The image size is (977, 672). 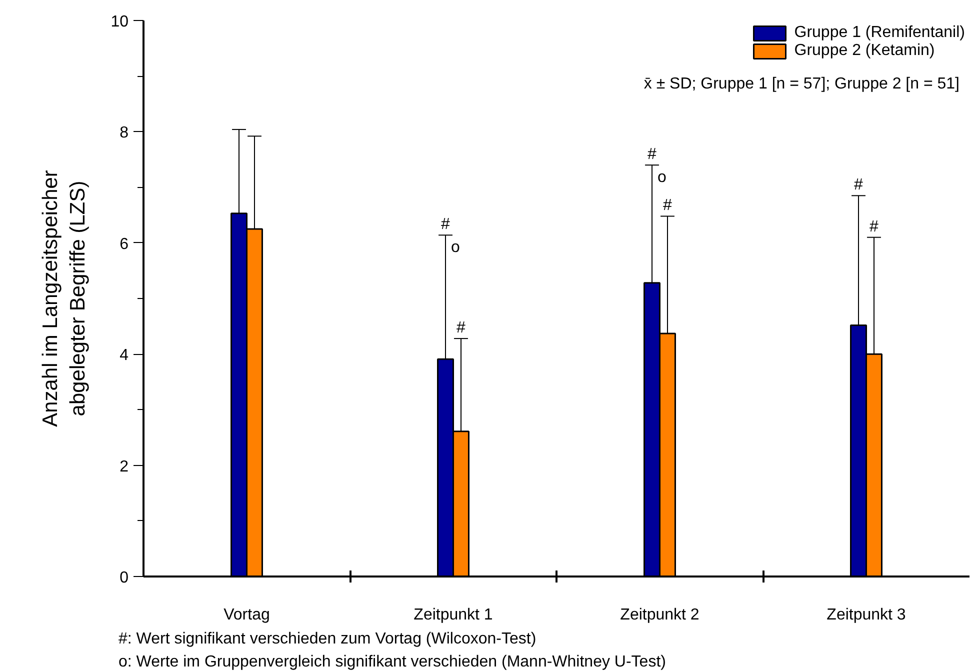 I want to click on x-tick-label: Zeitpunkt 1, so click(x=453, y=615).